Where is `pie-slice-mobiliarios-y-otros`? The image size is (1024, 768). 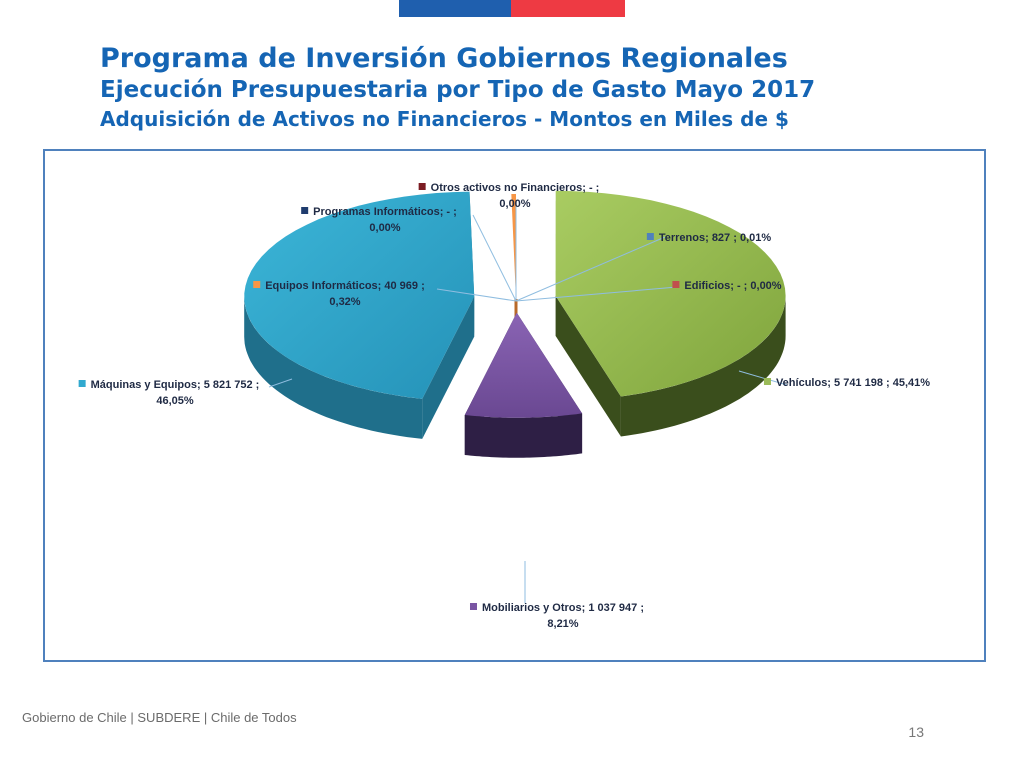
pie-slice-mobiliarios-y-otros is located at coordinates (523, 385).